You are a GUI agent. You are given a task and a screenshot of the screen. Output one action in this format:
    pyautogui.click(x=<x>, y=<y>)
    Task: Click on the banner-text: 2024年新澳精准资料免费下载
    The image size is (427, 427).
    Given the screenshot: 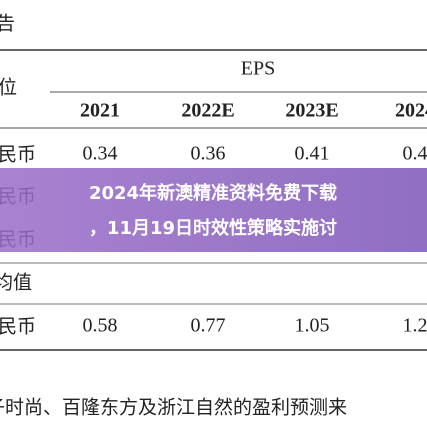 What is the action you would take?
    pyautogui.click(x=213, y=193)
    